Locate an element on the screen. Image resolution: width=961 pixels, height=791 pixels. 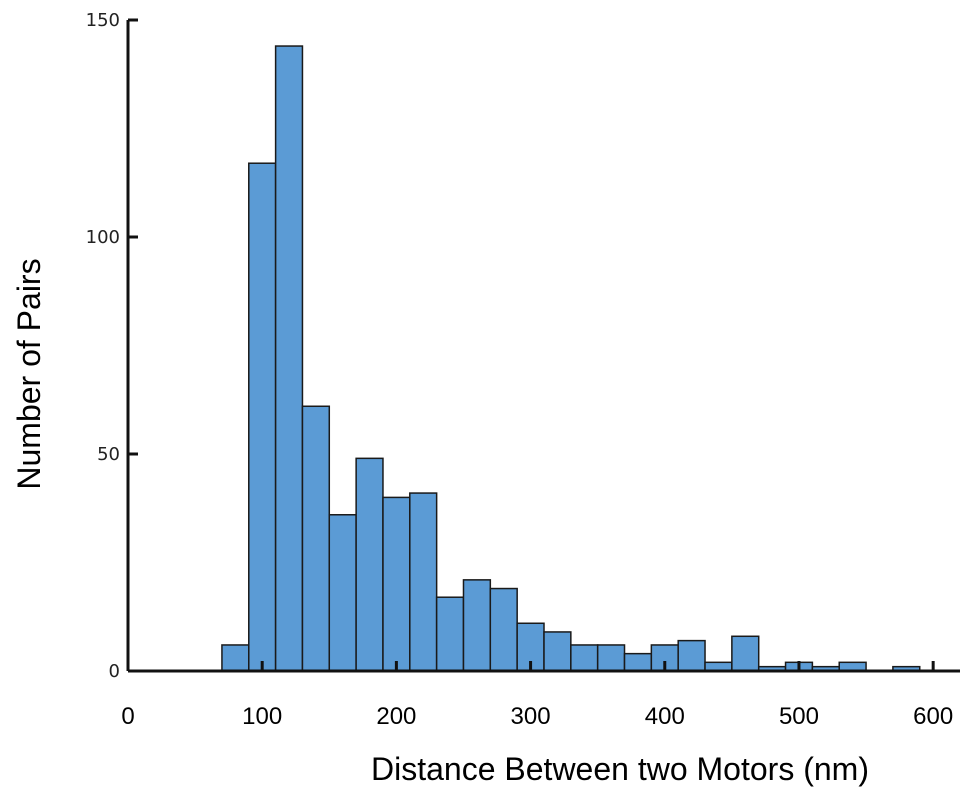
x-axis-ticks: 0 100 200 300 400 500 600 is located at coordinates (537, 695).